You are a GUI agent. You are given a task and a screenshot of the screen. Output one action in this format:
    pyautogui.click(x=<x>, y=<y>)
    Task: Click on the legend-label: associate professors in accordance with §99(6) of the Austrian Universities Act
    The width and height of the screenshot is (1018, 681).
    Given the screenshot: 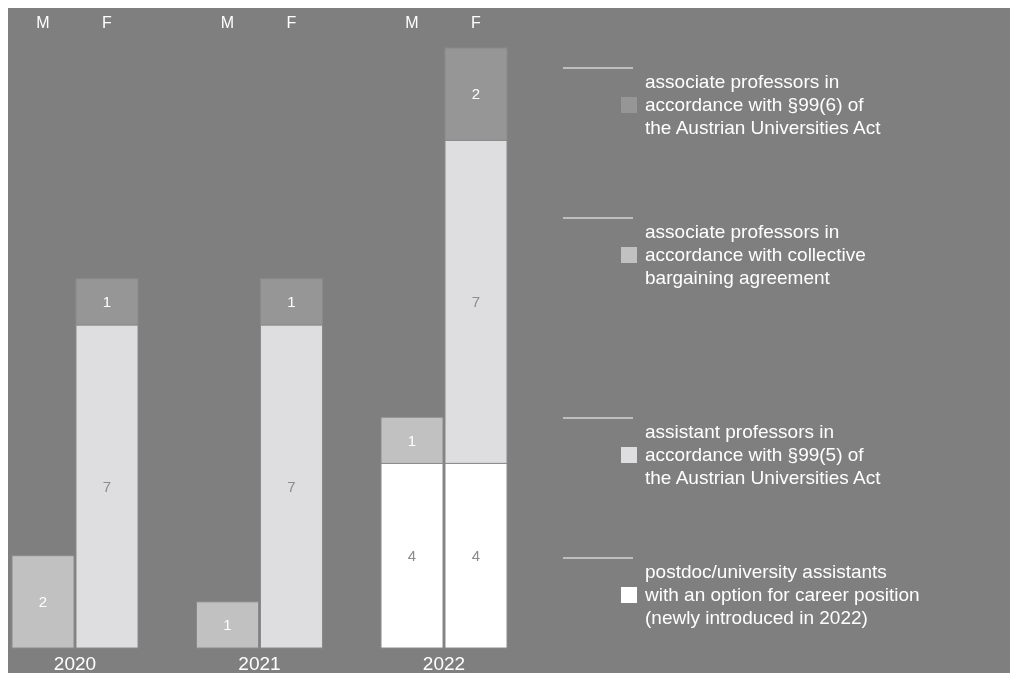 What is the action you would take?
    pyautogui.click(x=763, y=104)
    